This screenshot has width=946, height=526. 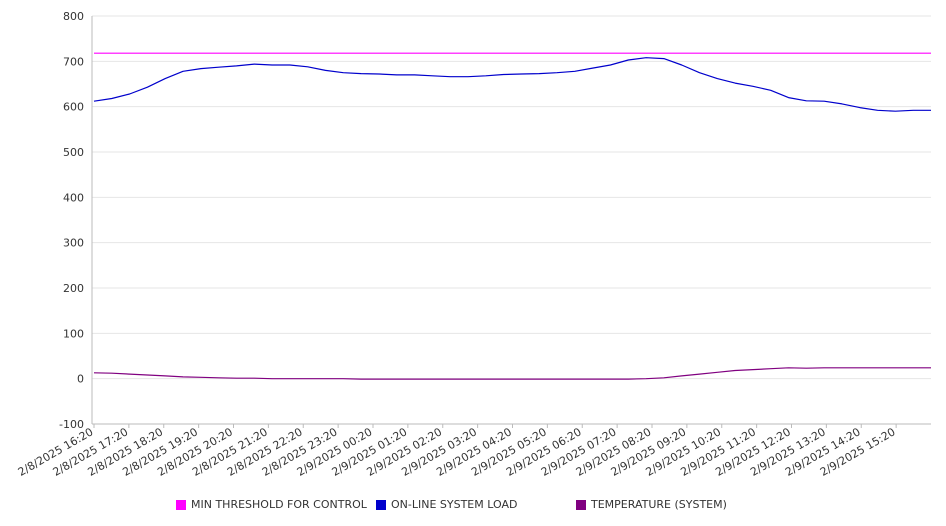 I want to click on legend-swatch-system-load, so click(x=381, y=504).